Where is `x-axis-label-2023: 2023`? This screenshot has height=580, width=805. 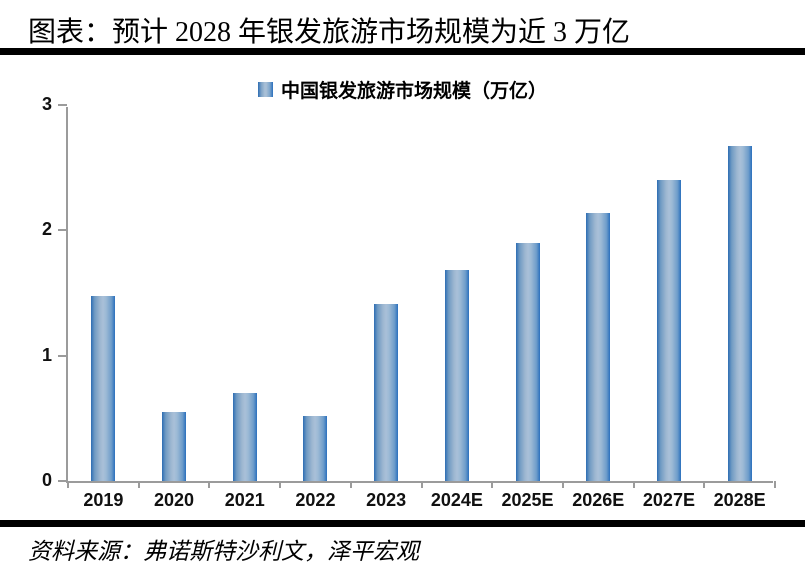
x-axis-label-2023: 2023 is located at coordinates (386, 500).